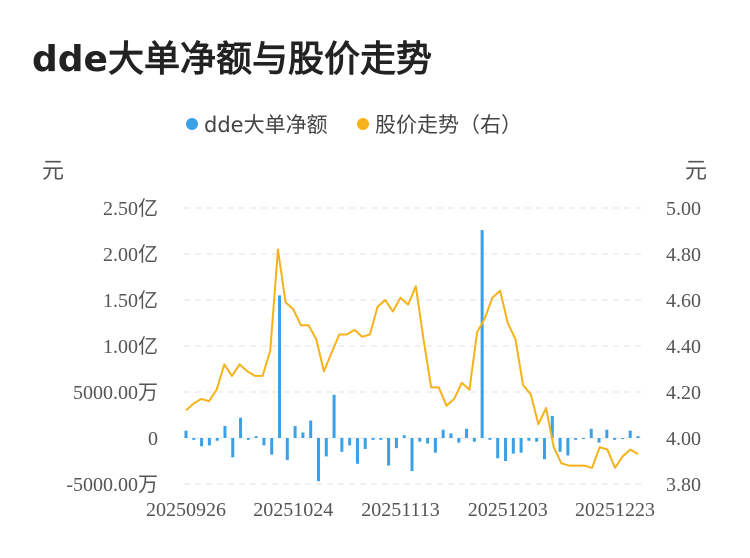 The width and height of the screenshot is (750, 558). What do you see at coordinates (153, 439) in the screenshot?
I see `left-tick-label: 0` at bounding box center [153, 439].